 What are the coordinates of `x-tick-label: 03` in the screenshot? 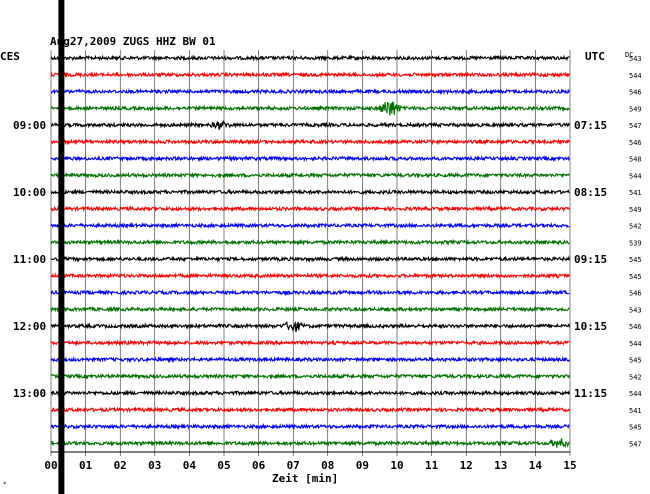 It's located at (154, 465).